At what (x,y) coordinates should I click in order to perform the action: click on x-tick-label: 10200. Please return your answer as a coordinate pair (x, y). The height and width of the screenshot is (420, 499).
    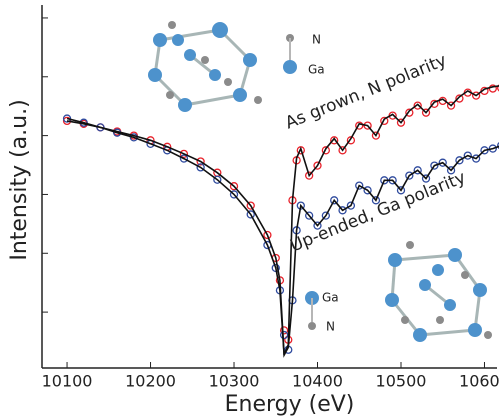
    Looking at the image, I should click on (150, 381).